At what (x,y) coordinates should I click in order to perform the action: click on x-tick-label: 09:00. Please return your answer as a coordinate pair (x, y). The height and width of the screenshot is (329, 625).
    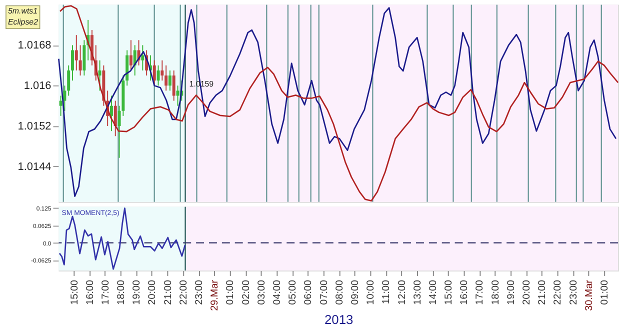
    Looking at the image, I should click on (355, 292).